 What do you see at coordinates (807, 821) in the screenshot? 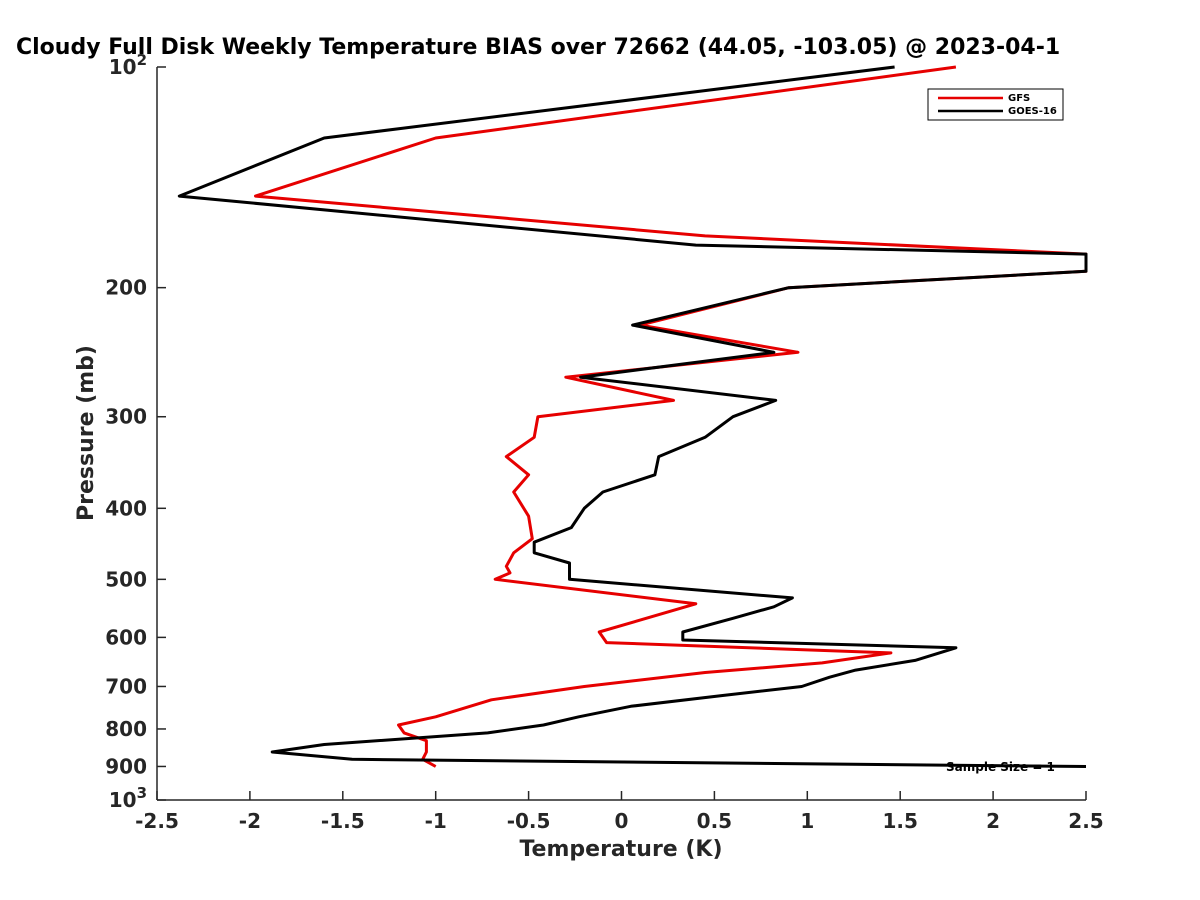
I see `x-tick-label: 1` at bounding box center [807, 821].